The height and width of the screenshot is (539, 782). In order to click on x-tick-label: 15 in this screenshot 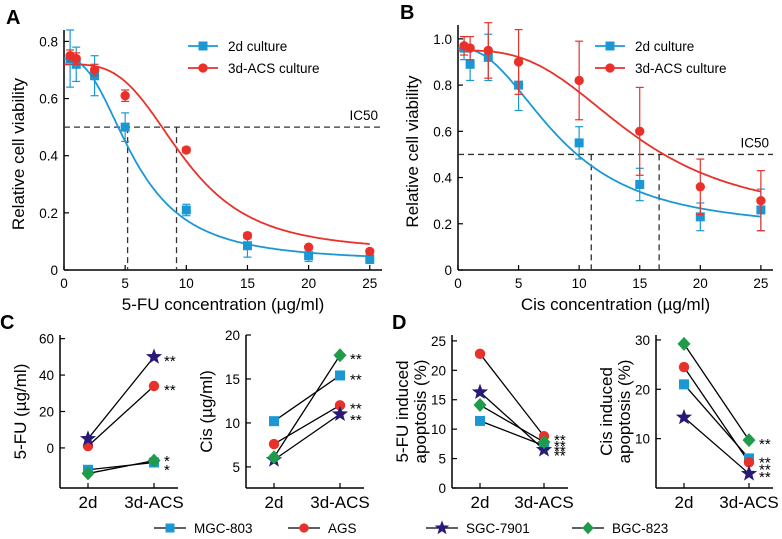, I will do `click(247, 283)`.